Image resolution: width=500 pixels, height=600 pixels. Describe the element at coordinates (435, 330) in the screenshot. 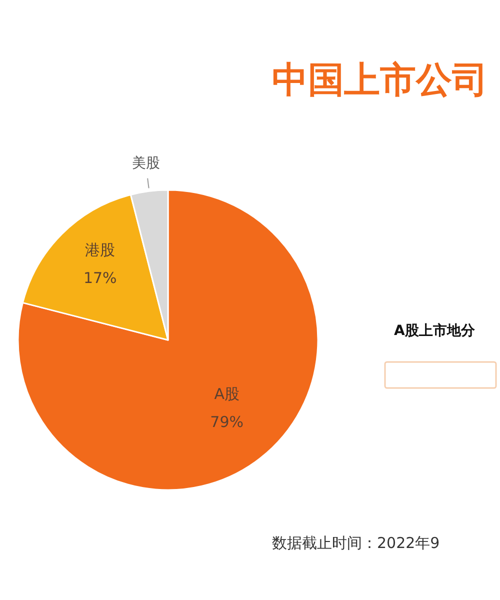

I see `text: A股上市地分` at that location.